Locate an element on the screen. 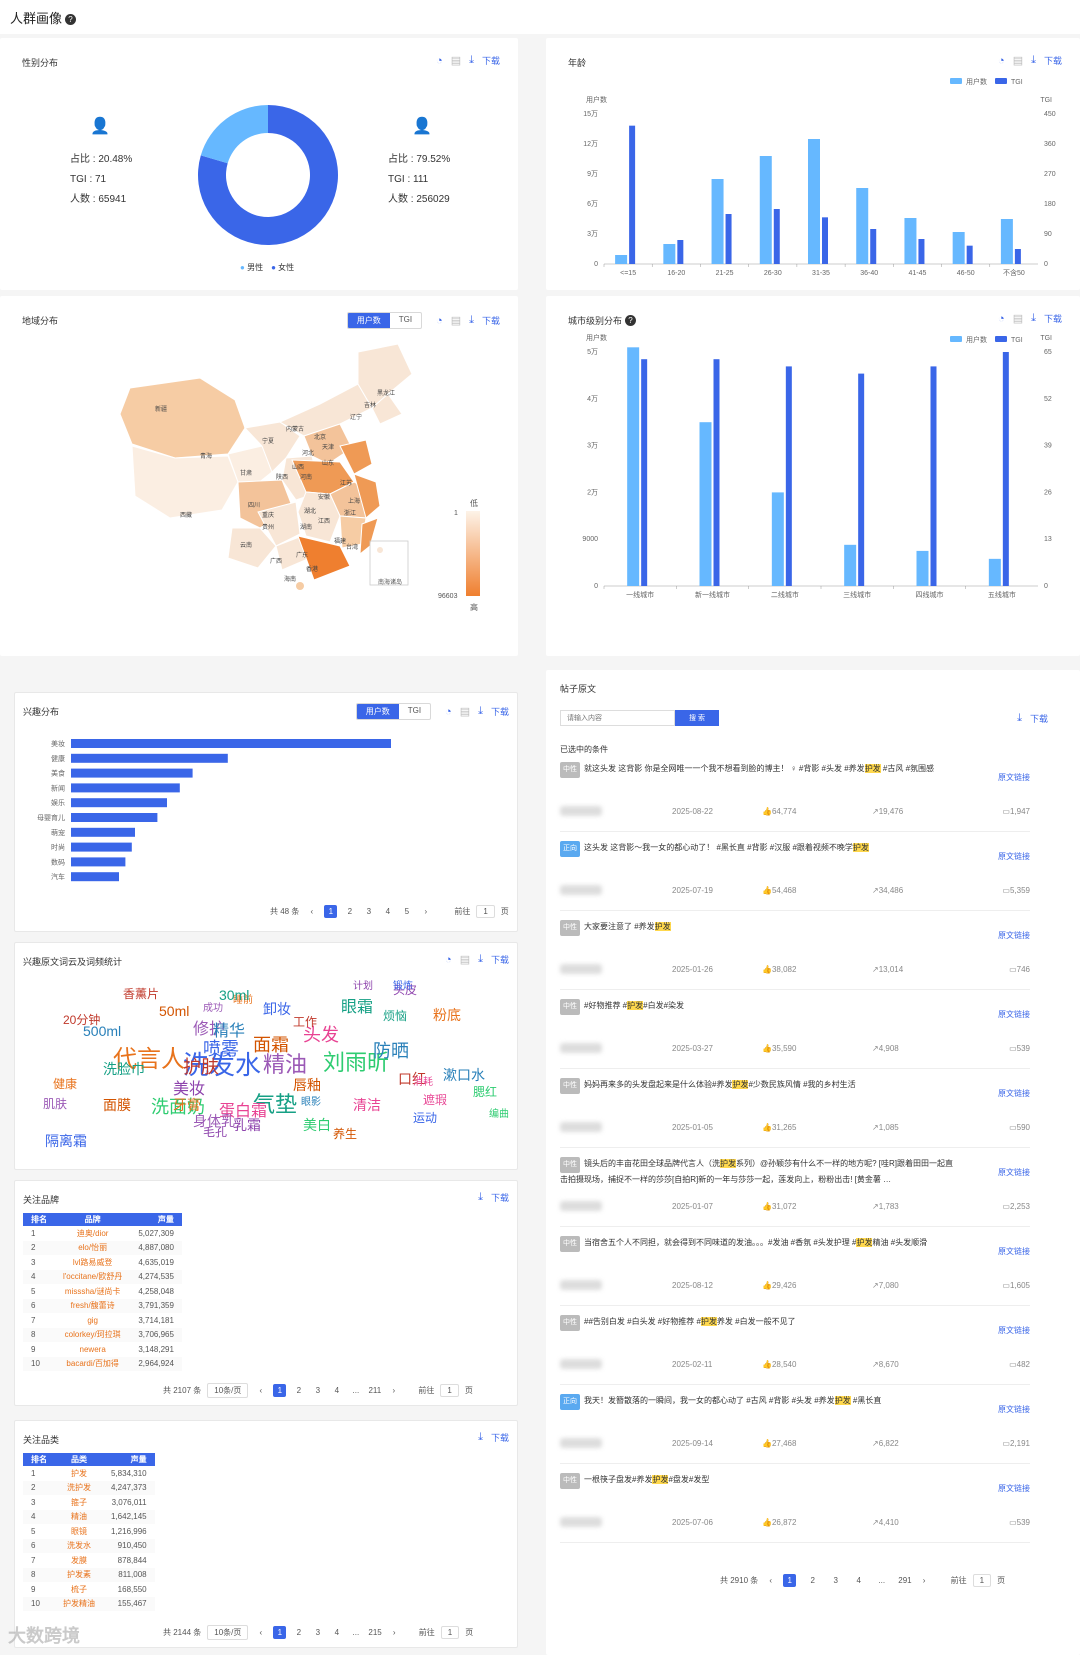 The image size is (1080, 1655). cloud-word: 头皮 is located at coordinates (405, 990).